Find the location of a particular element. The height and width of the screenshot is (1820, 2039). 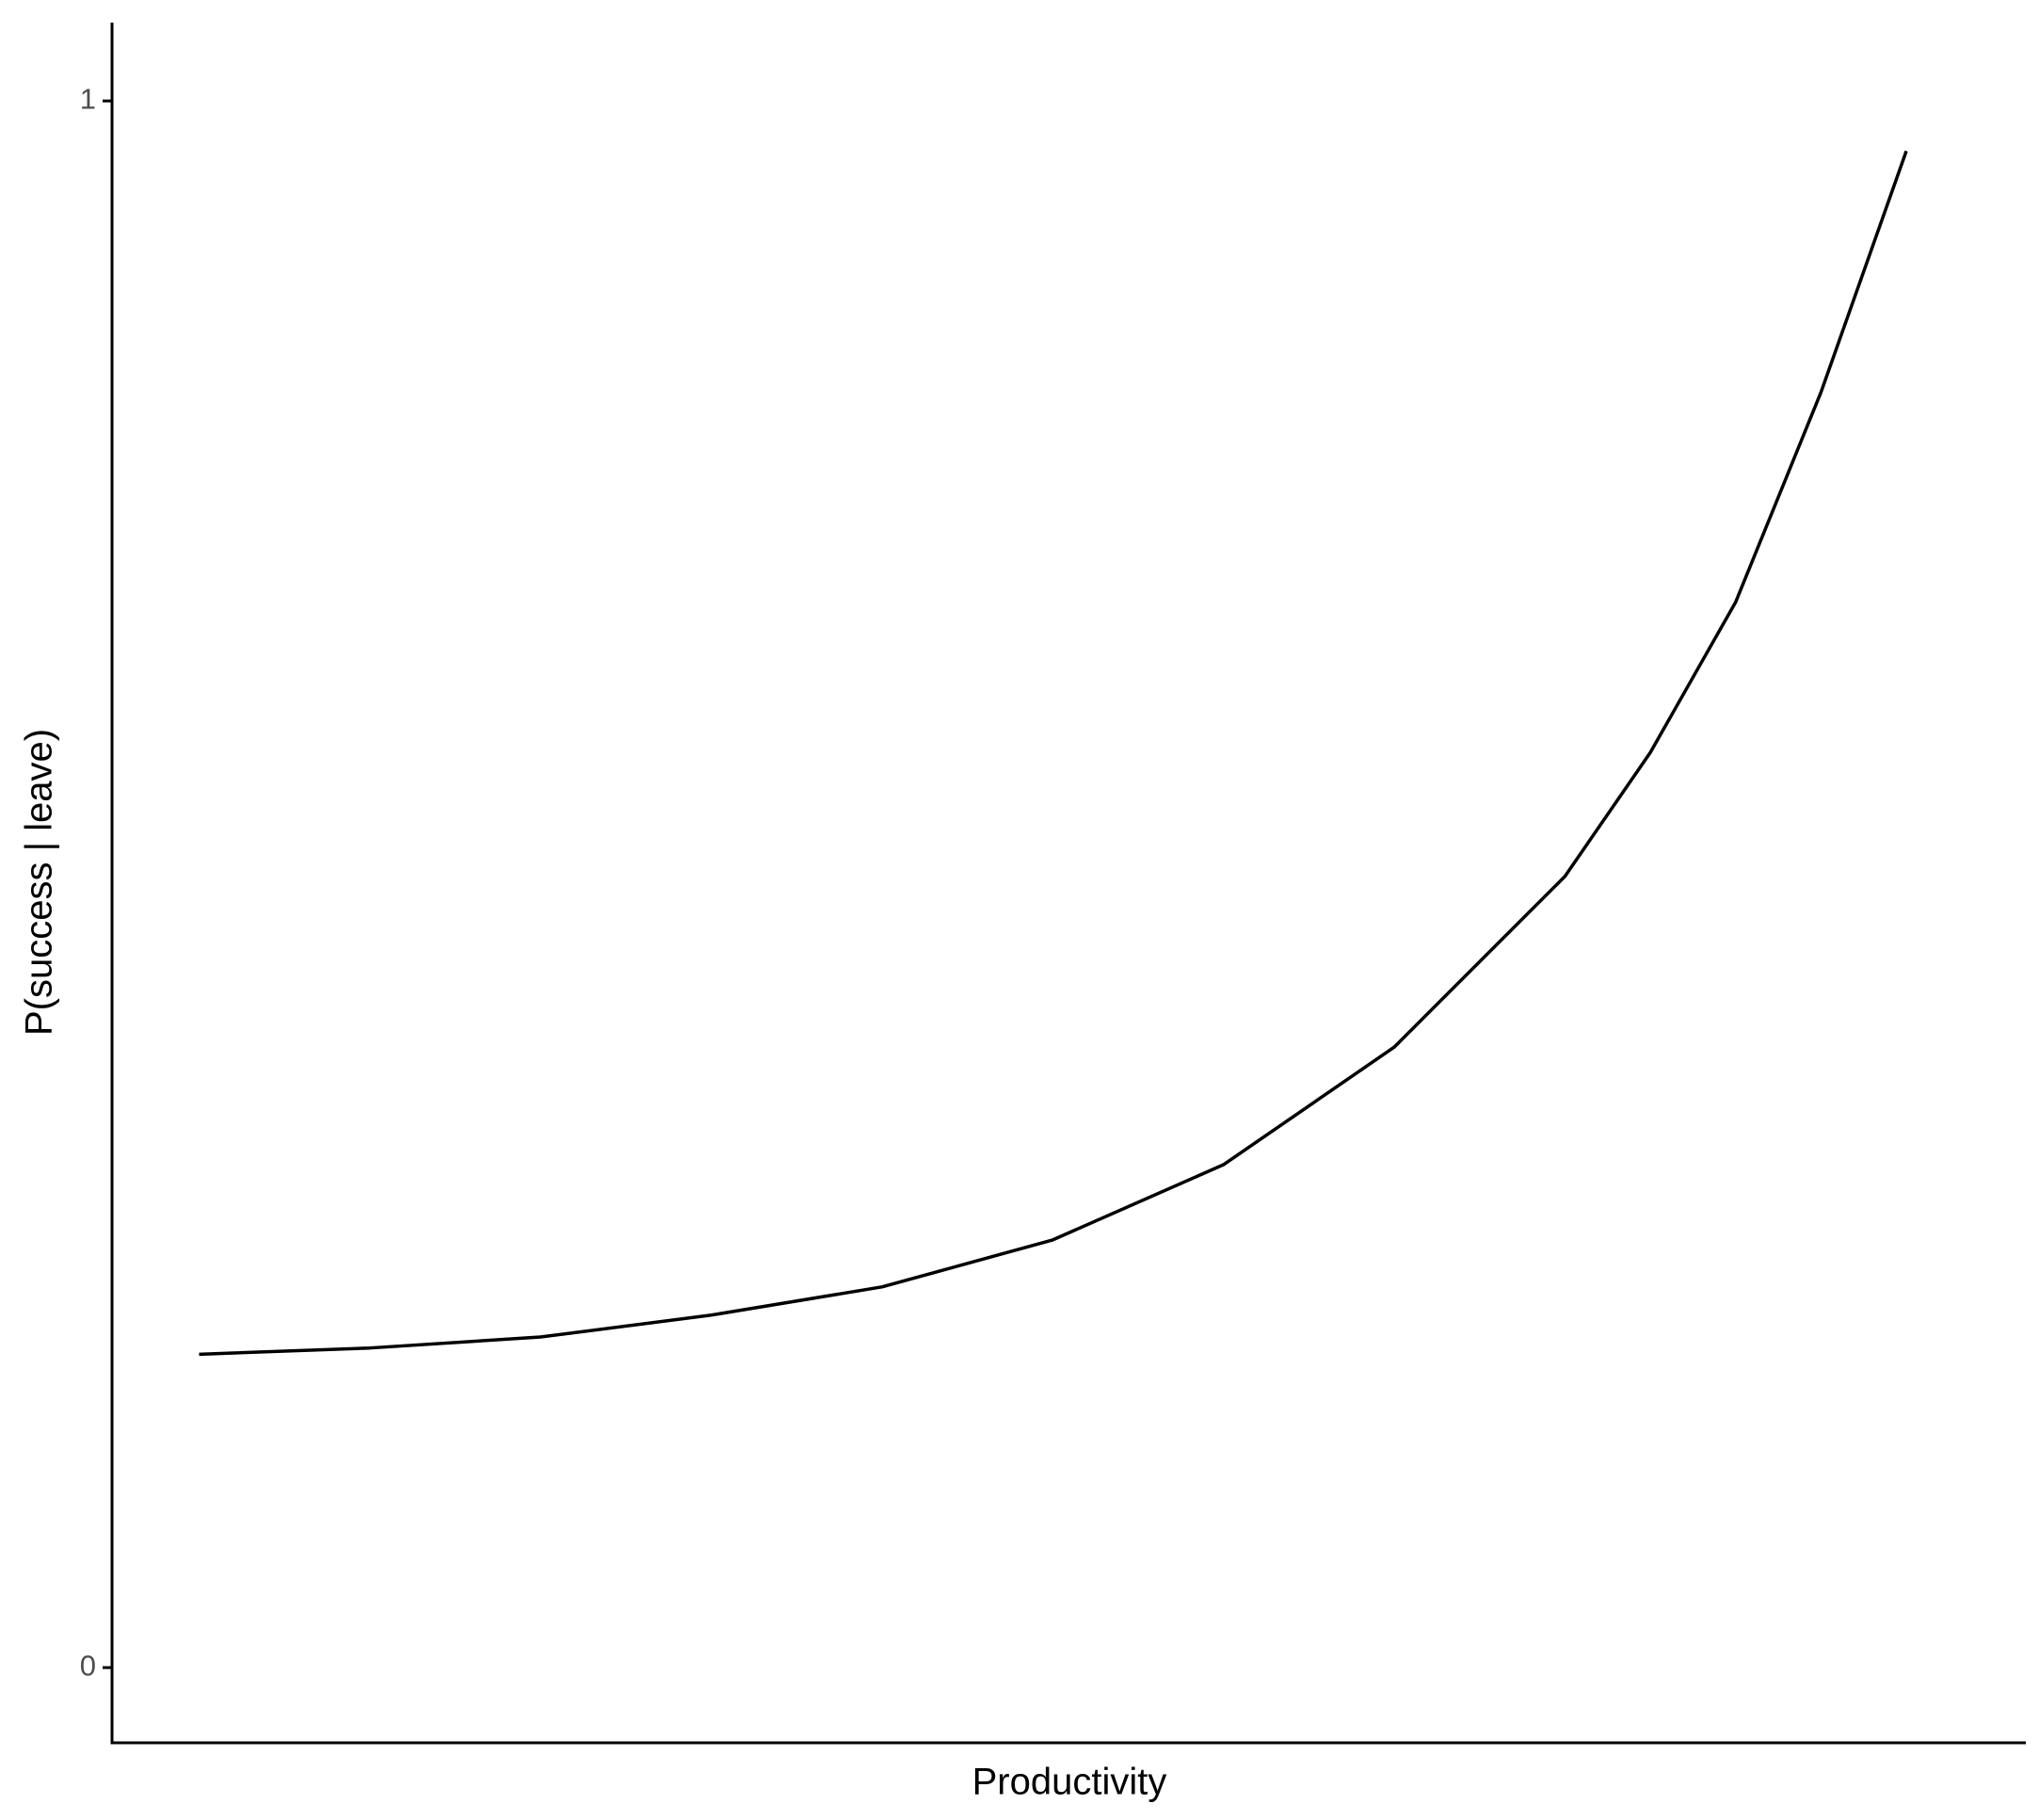

x-axis-title: Productivity is located at coordinates (1069, 1782).